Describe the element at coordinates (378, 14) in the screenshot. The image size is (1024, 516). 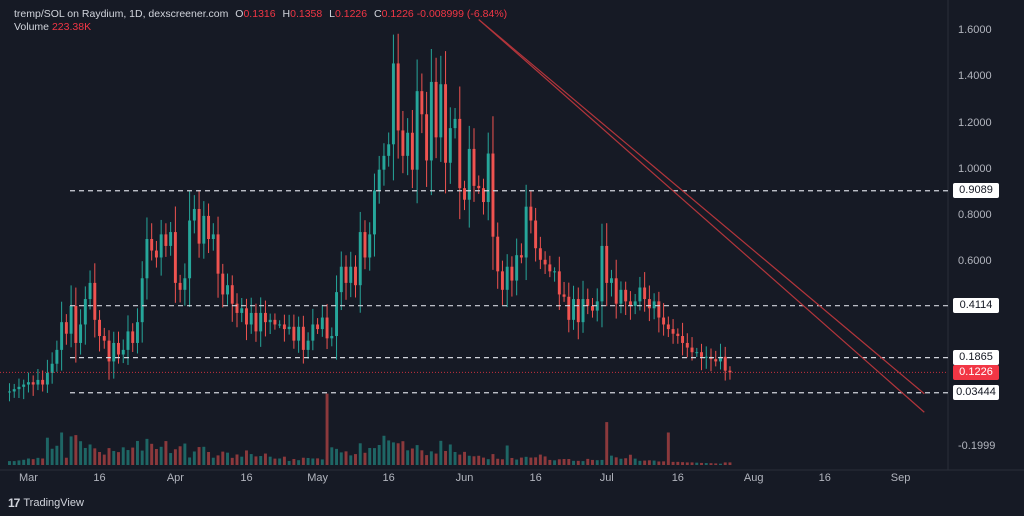
I see `close-label: C` at that location.